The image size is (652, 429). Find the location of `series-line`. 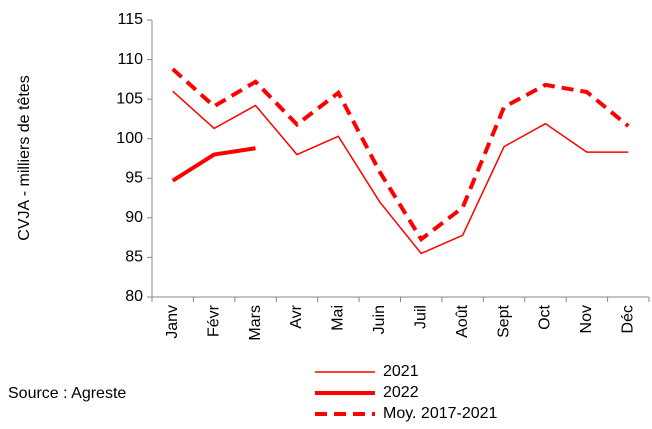

series-line is located at coordinates (213, 164).